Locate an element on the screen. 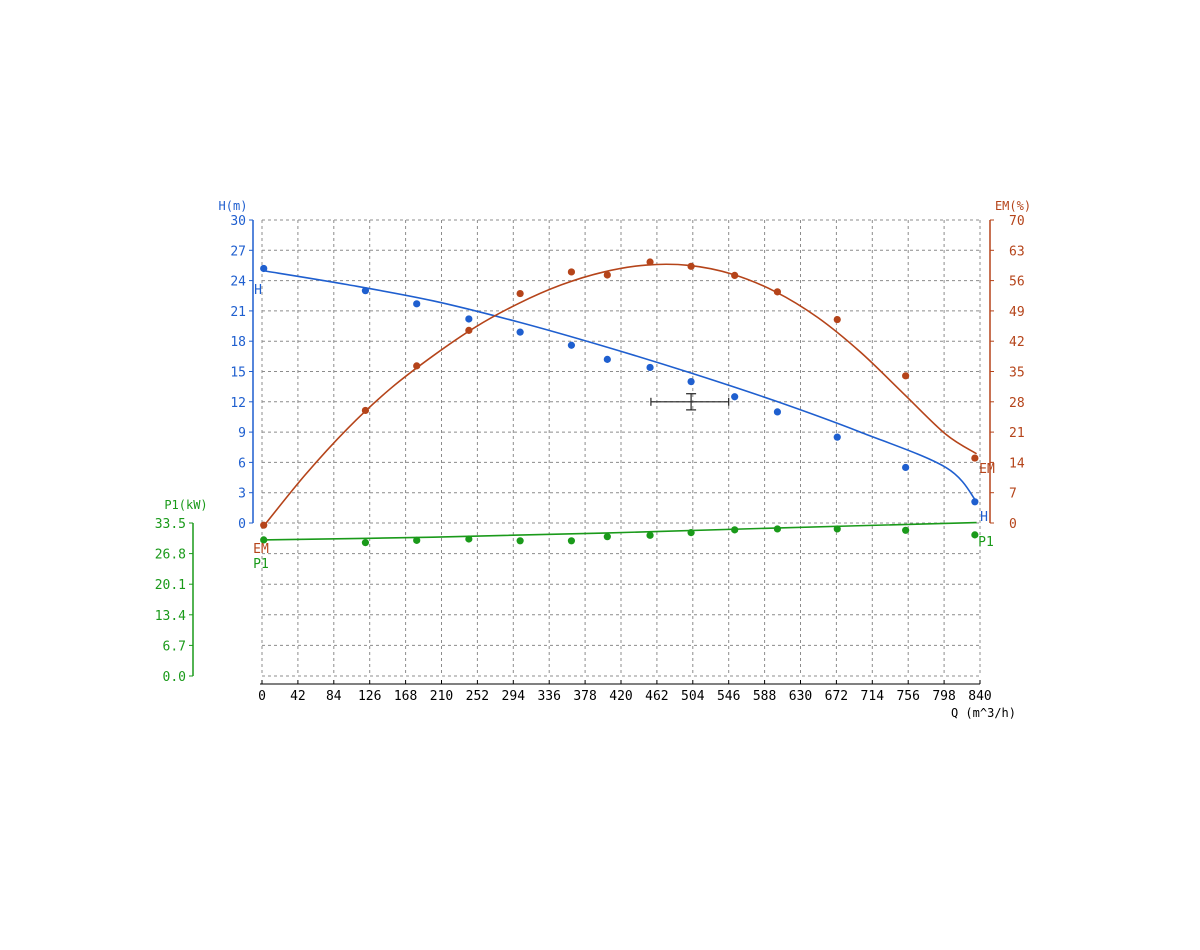 This screenshot has width=1200, height=950. em-axis-label: EM(%) is located at coordinates (1013, 206).